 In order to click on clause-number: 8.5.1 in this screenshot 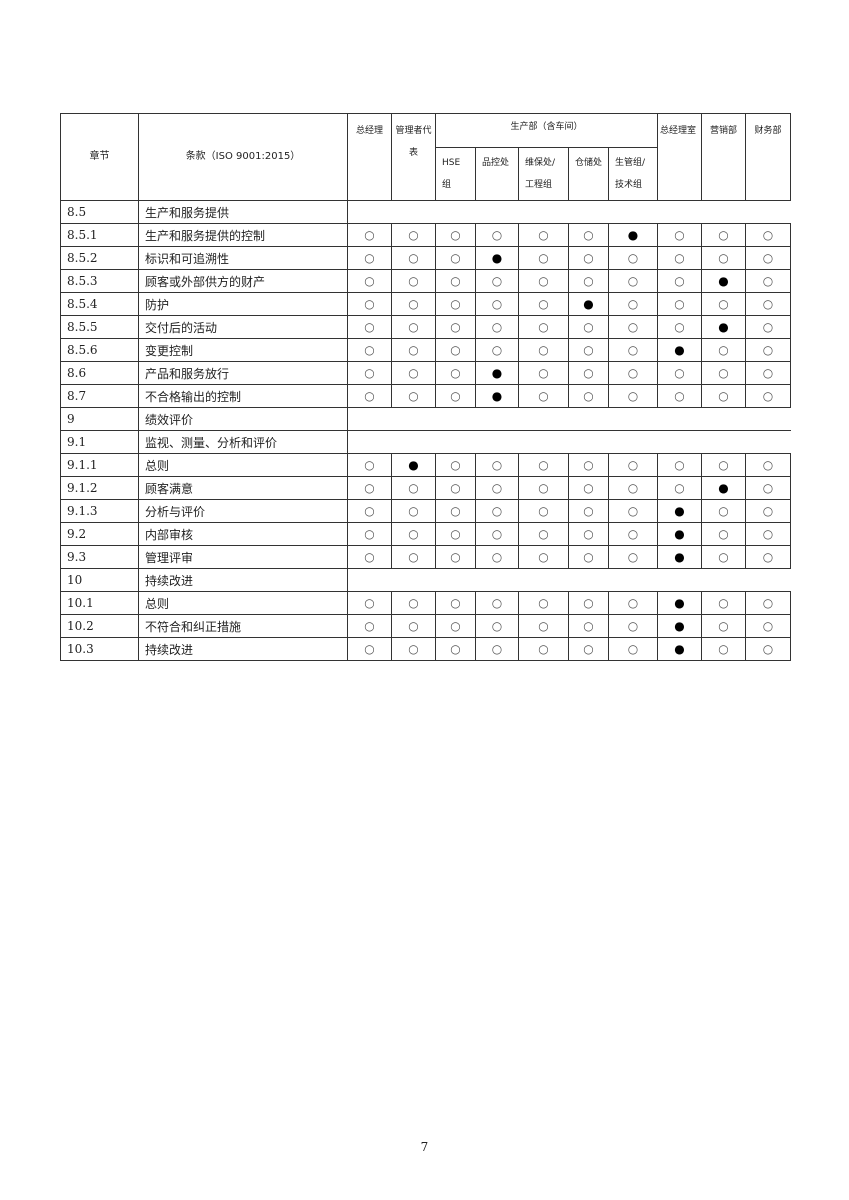, I will do `click(99, 235)`.